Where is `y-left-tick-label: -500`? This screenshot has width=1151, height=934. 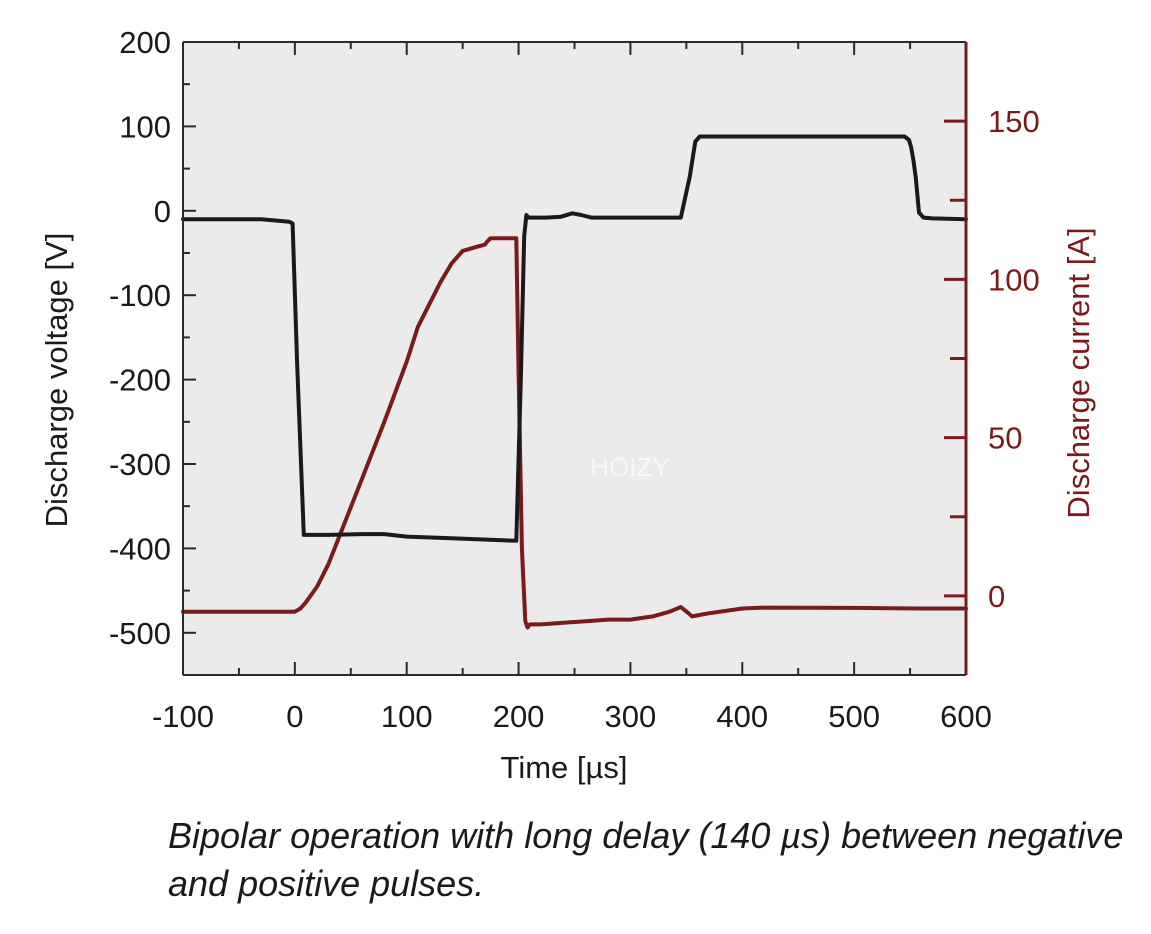
y-left-tick-label: -500 is located at coordinates (140, 633).